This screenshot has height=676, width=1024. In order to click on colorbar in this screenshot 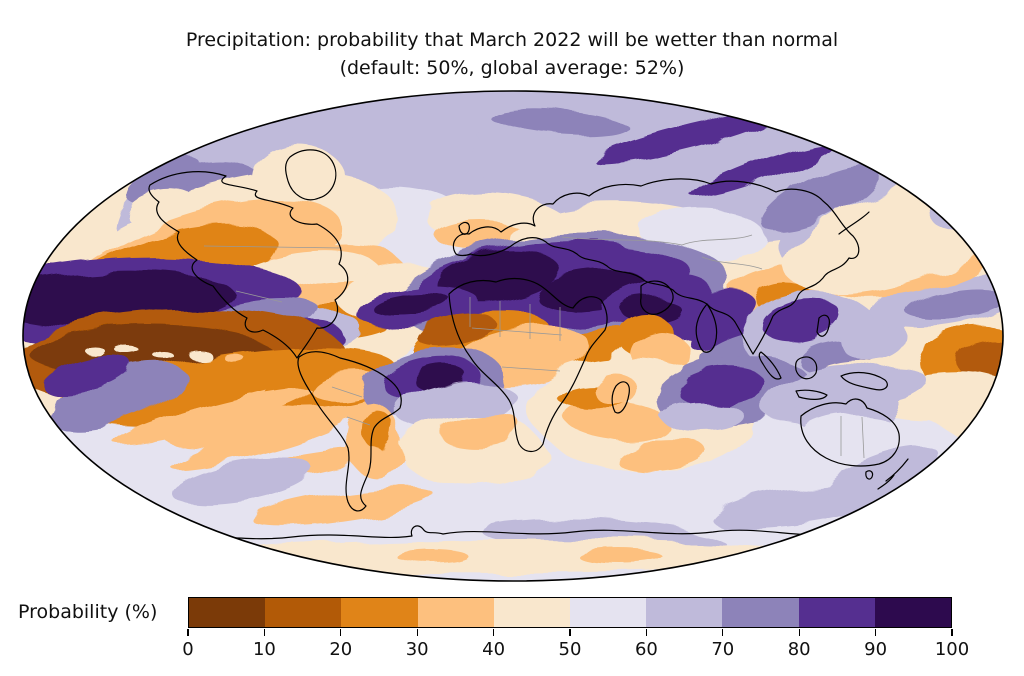, I will do `click(570, 612)`.